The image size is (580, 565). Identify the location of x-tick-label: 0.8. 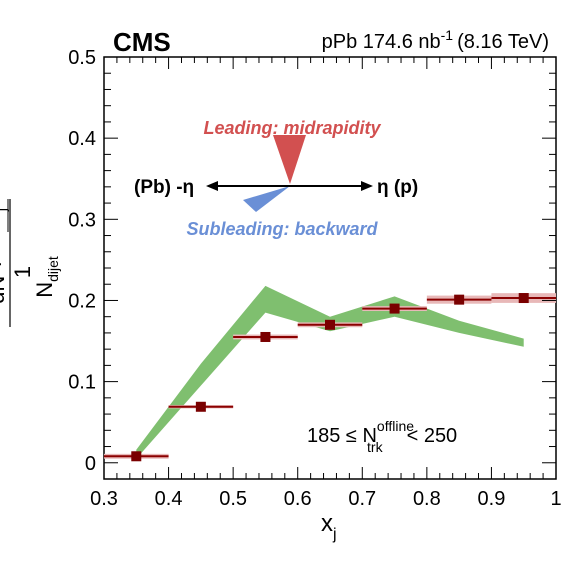
(427, 499).